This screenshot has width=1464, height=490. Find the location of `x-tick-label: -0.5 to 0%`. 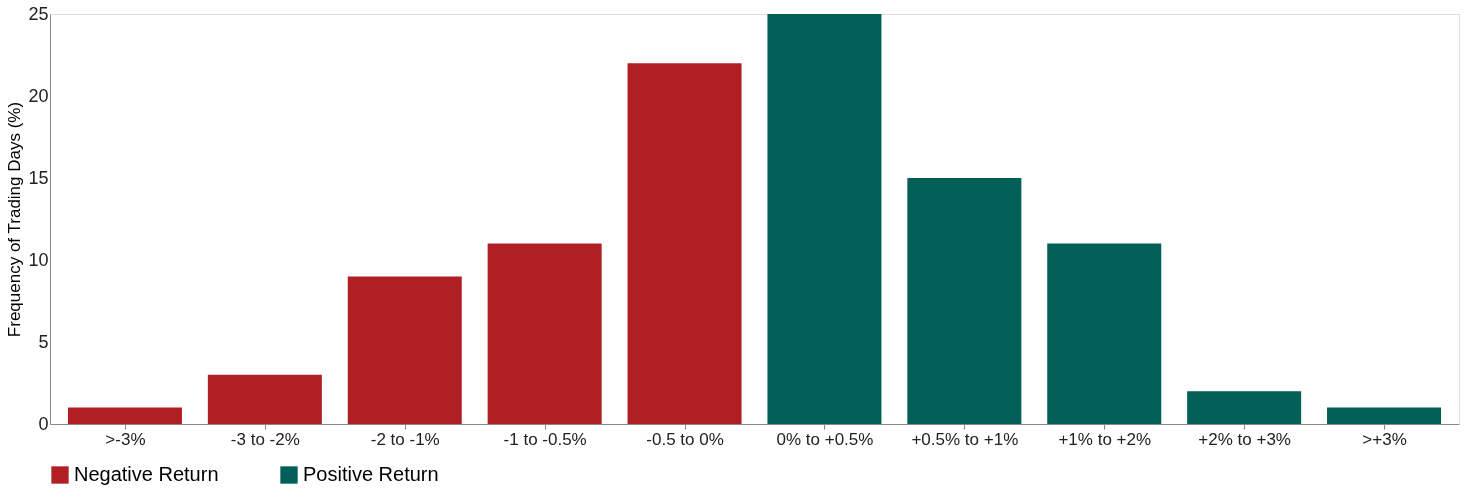

x-tick-label: -0.5 to 0% is located at coordinates (685, 439).